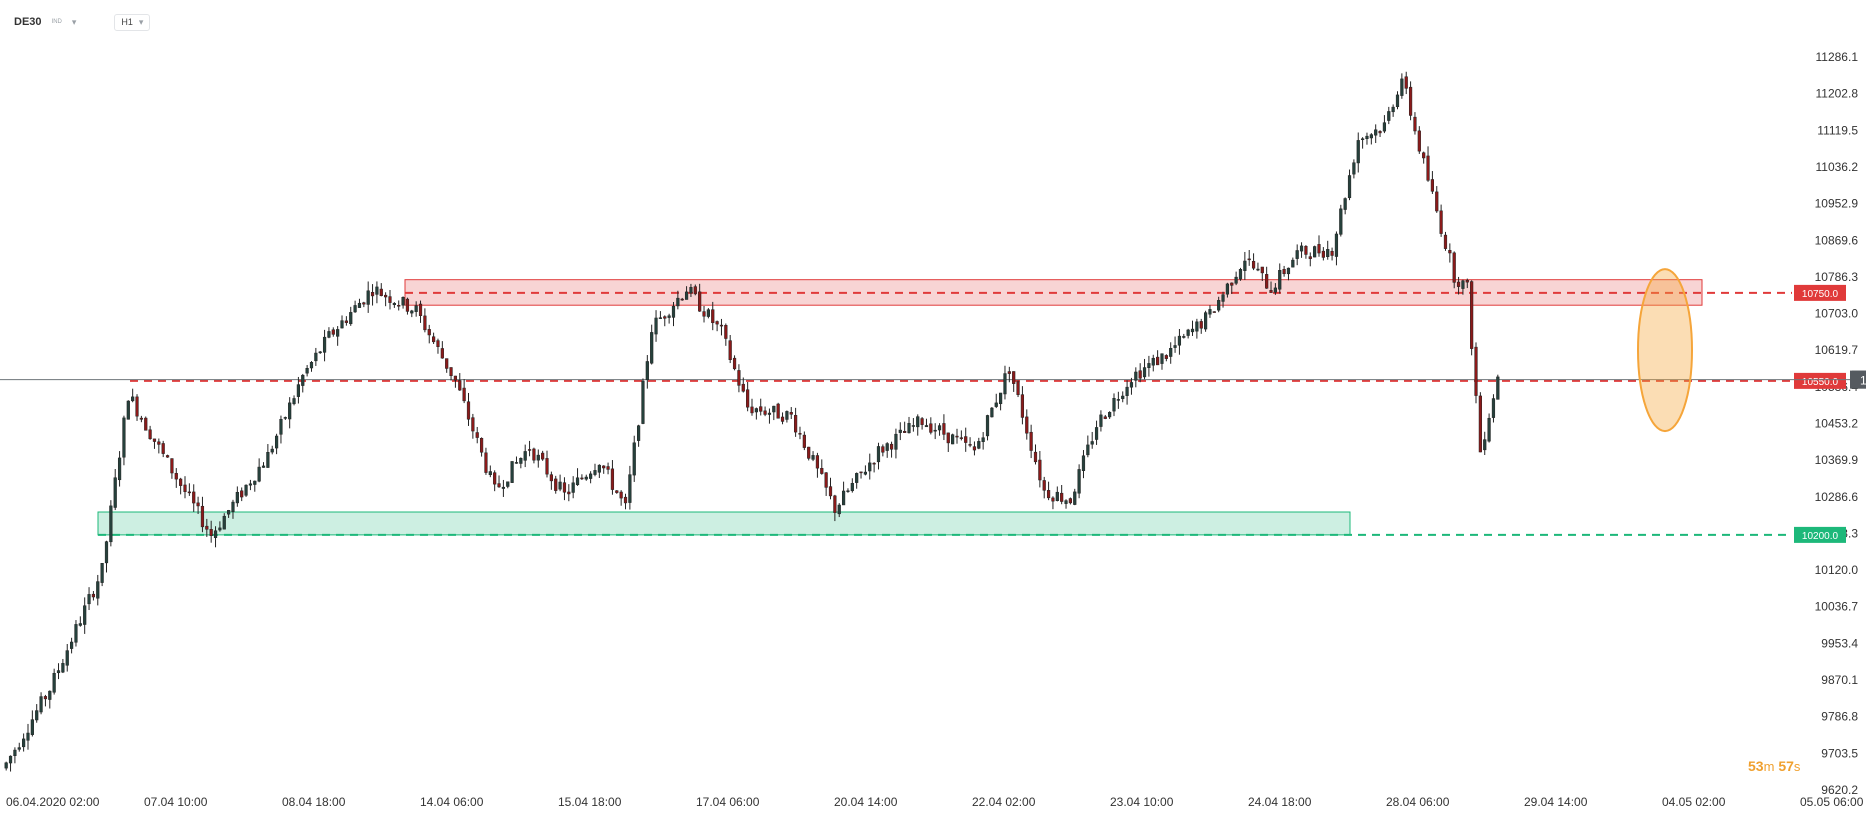 The image size is (1866, 817). I want to click on symbol-label: DE30, so click(28, 22).